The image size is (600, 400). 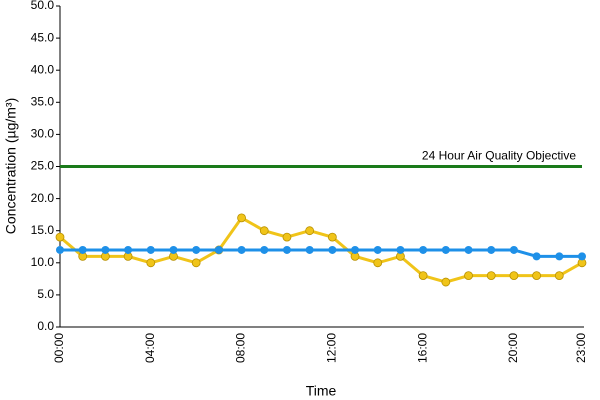 What do you see at coordinates (321, 253) in the screenshot?
I see `series-line` at bounding box center [321, 253].